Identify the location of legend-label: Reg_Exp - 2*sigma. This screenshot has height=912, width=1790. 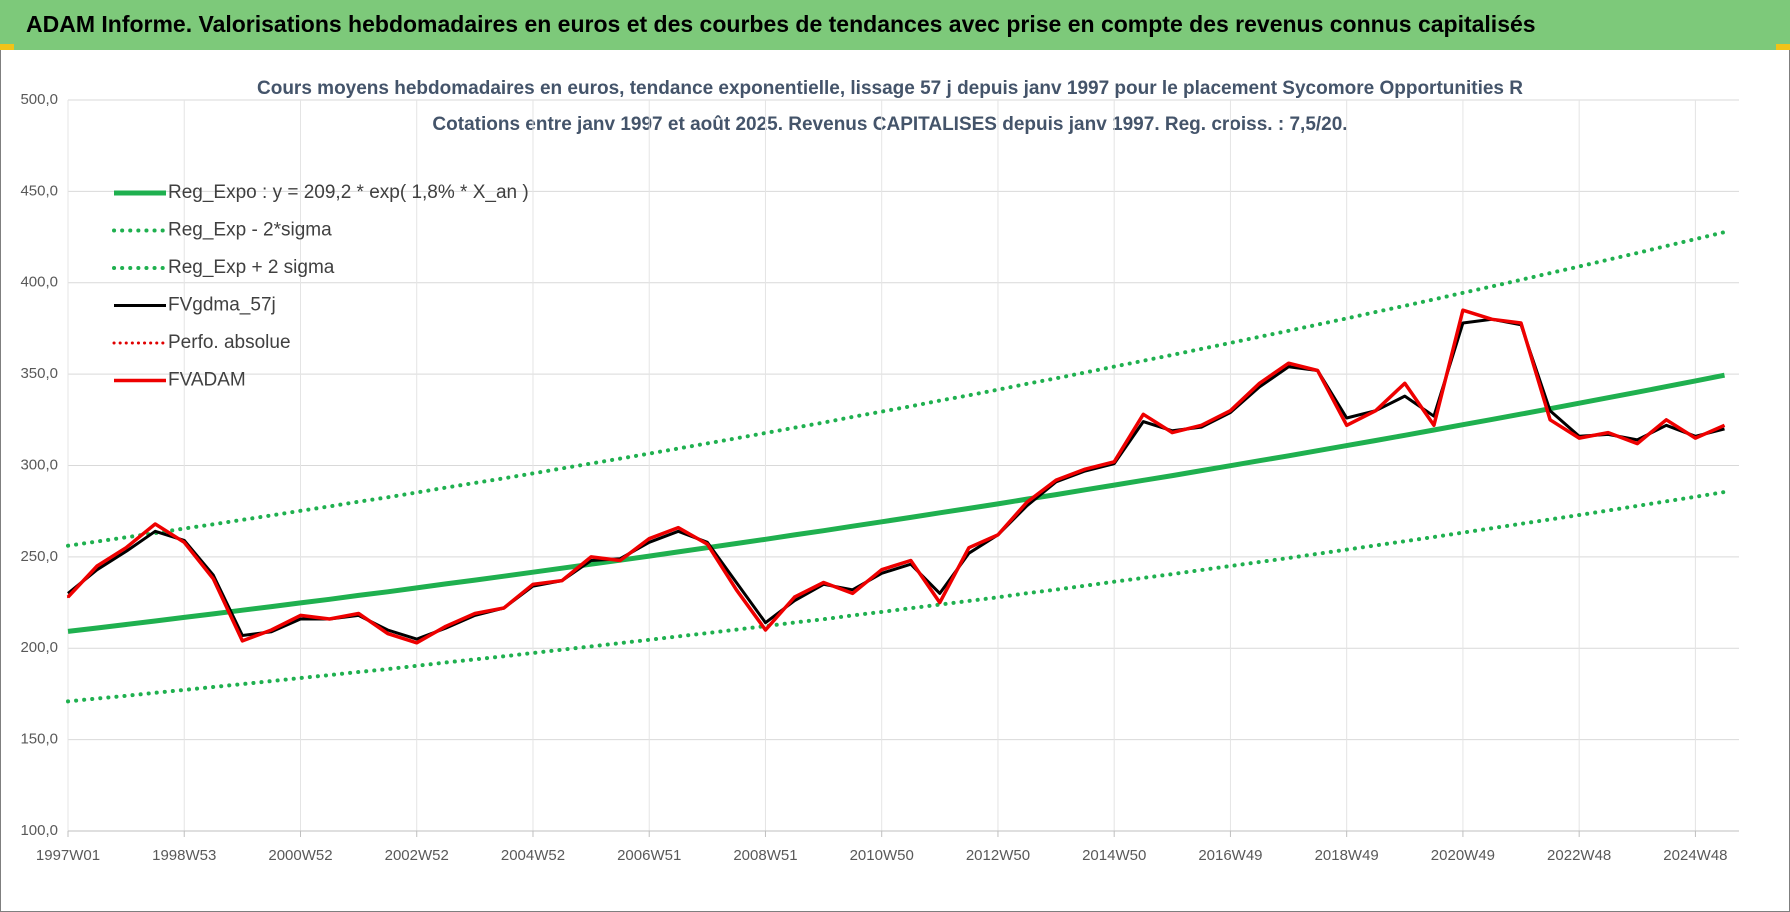
(250, 230).